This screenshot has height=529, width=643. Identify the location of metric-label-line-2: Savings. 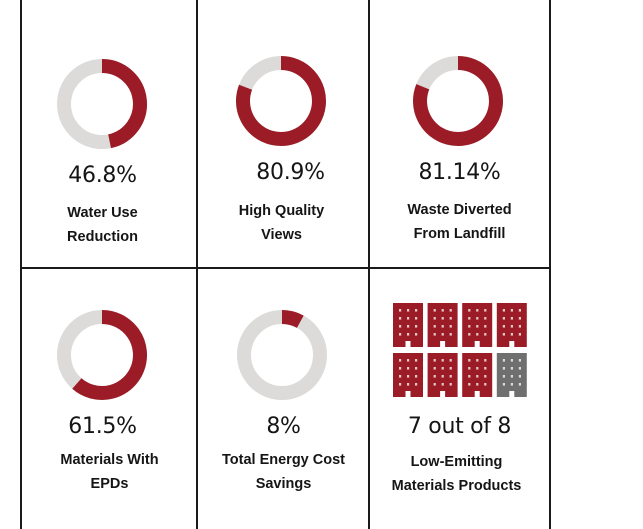
(283, 484).